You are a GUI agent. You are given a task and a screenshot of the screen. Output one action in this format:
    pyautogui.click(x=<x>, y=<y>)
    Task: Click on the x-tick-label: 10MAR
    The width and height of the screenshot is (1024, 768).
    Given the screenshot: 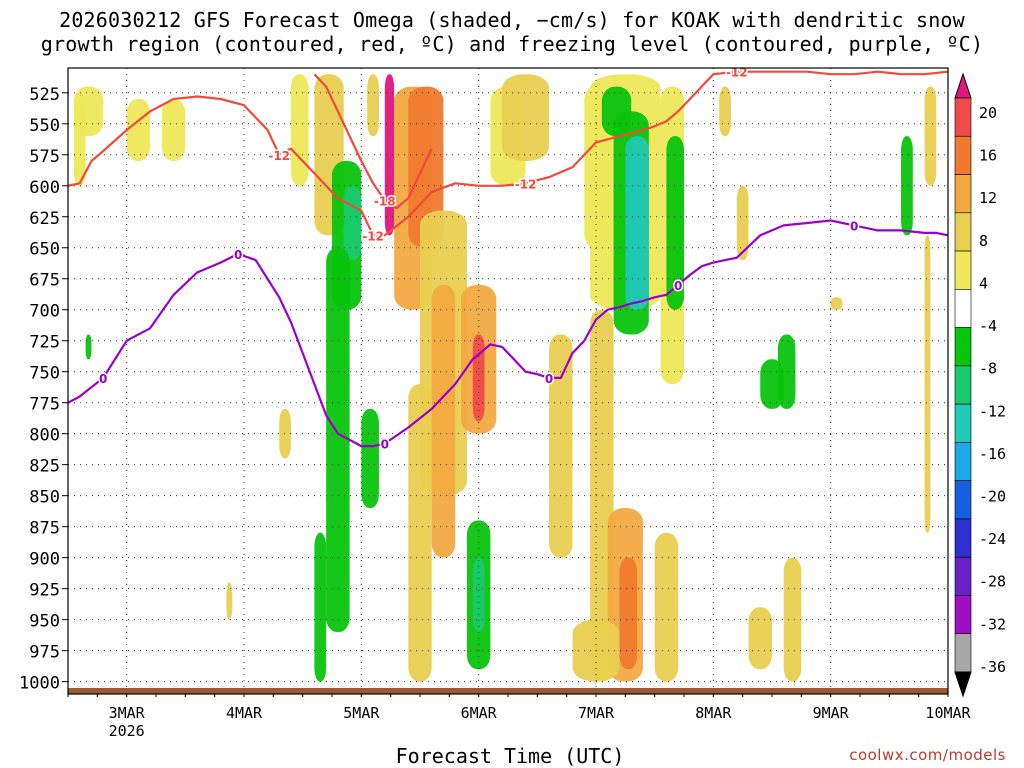 What is the action you would take?
    pyautogui.click(x=948, y=713)
    